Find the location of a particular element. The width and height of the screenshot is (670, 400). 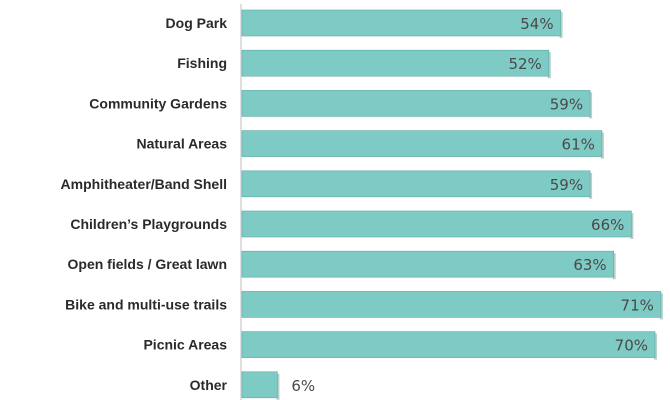

value-label-natural-areas: 61% is located at coordinates (578, 145).